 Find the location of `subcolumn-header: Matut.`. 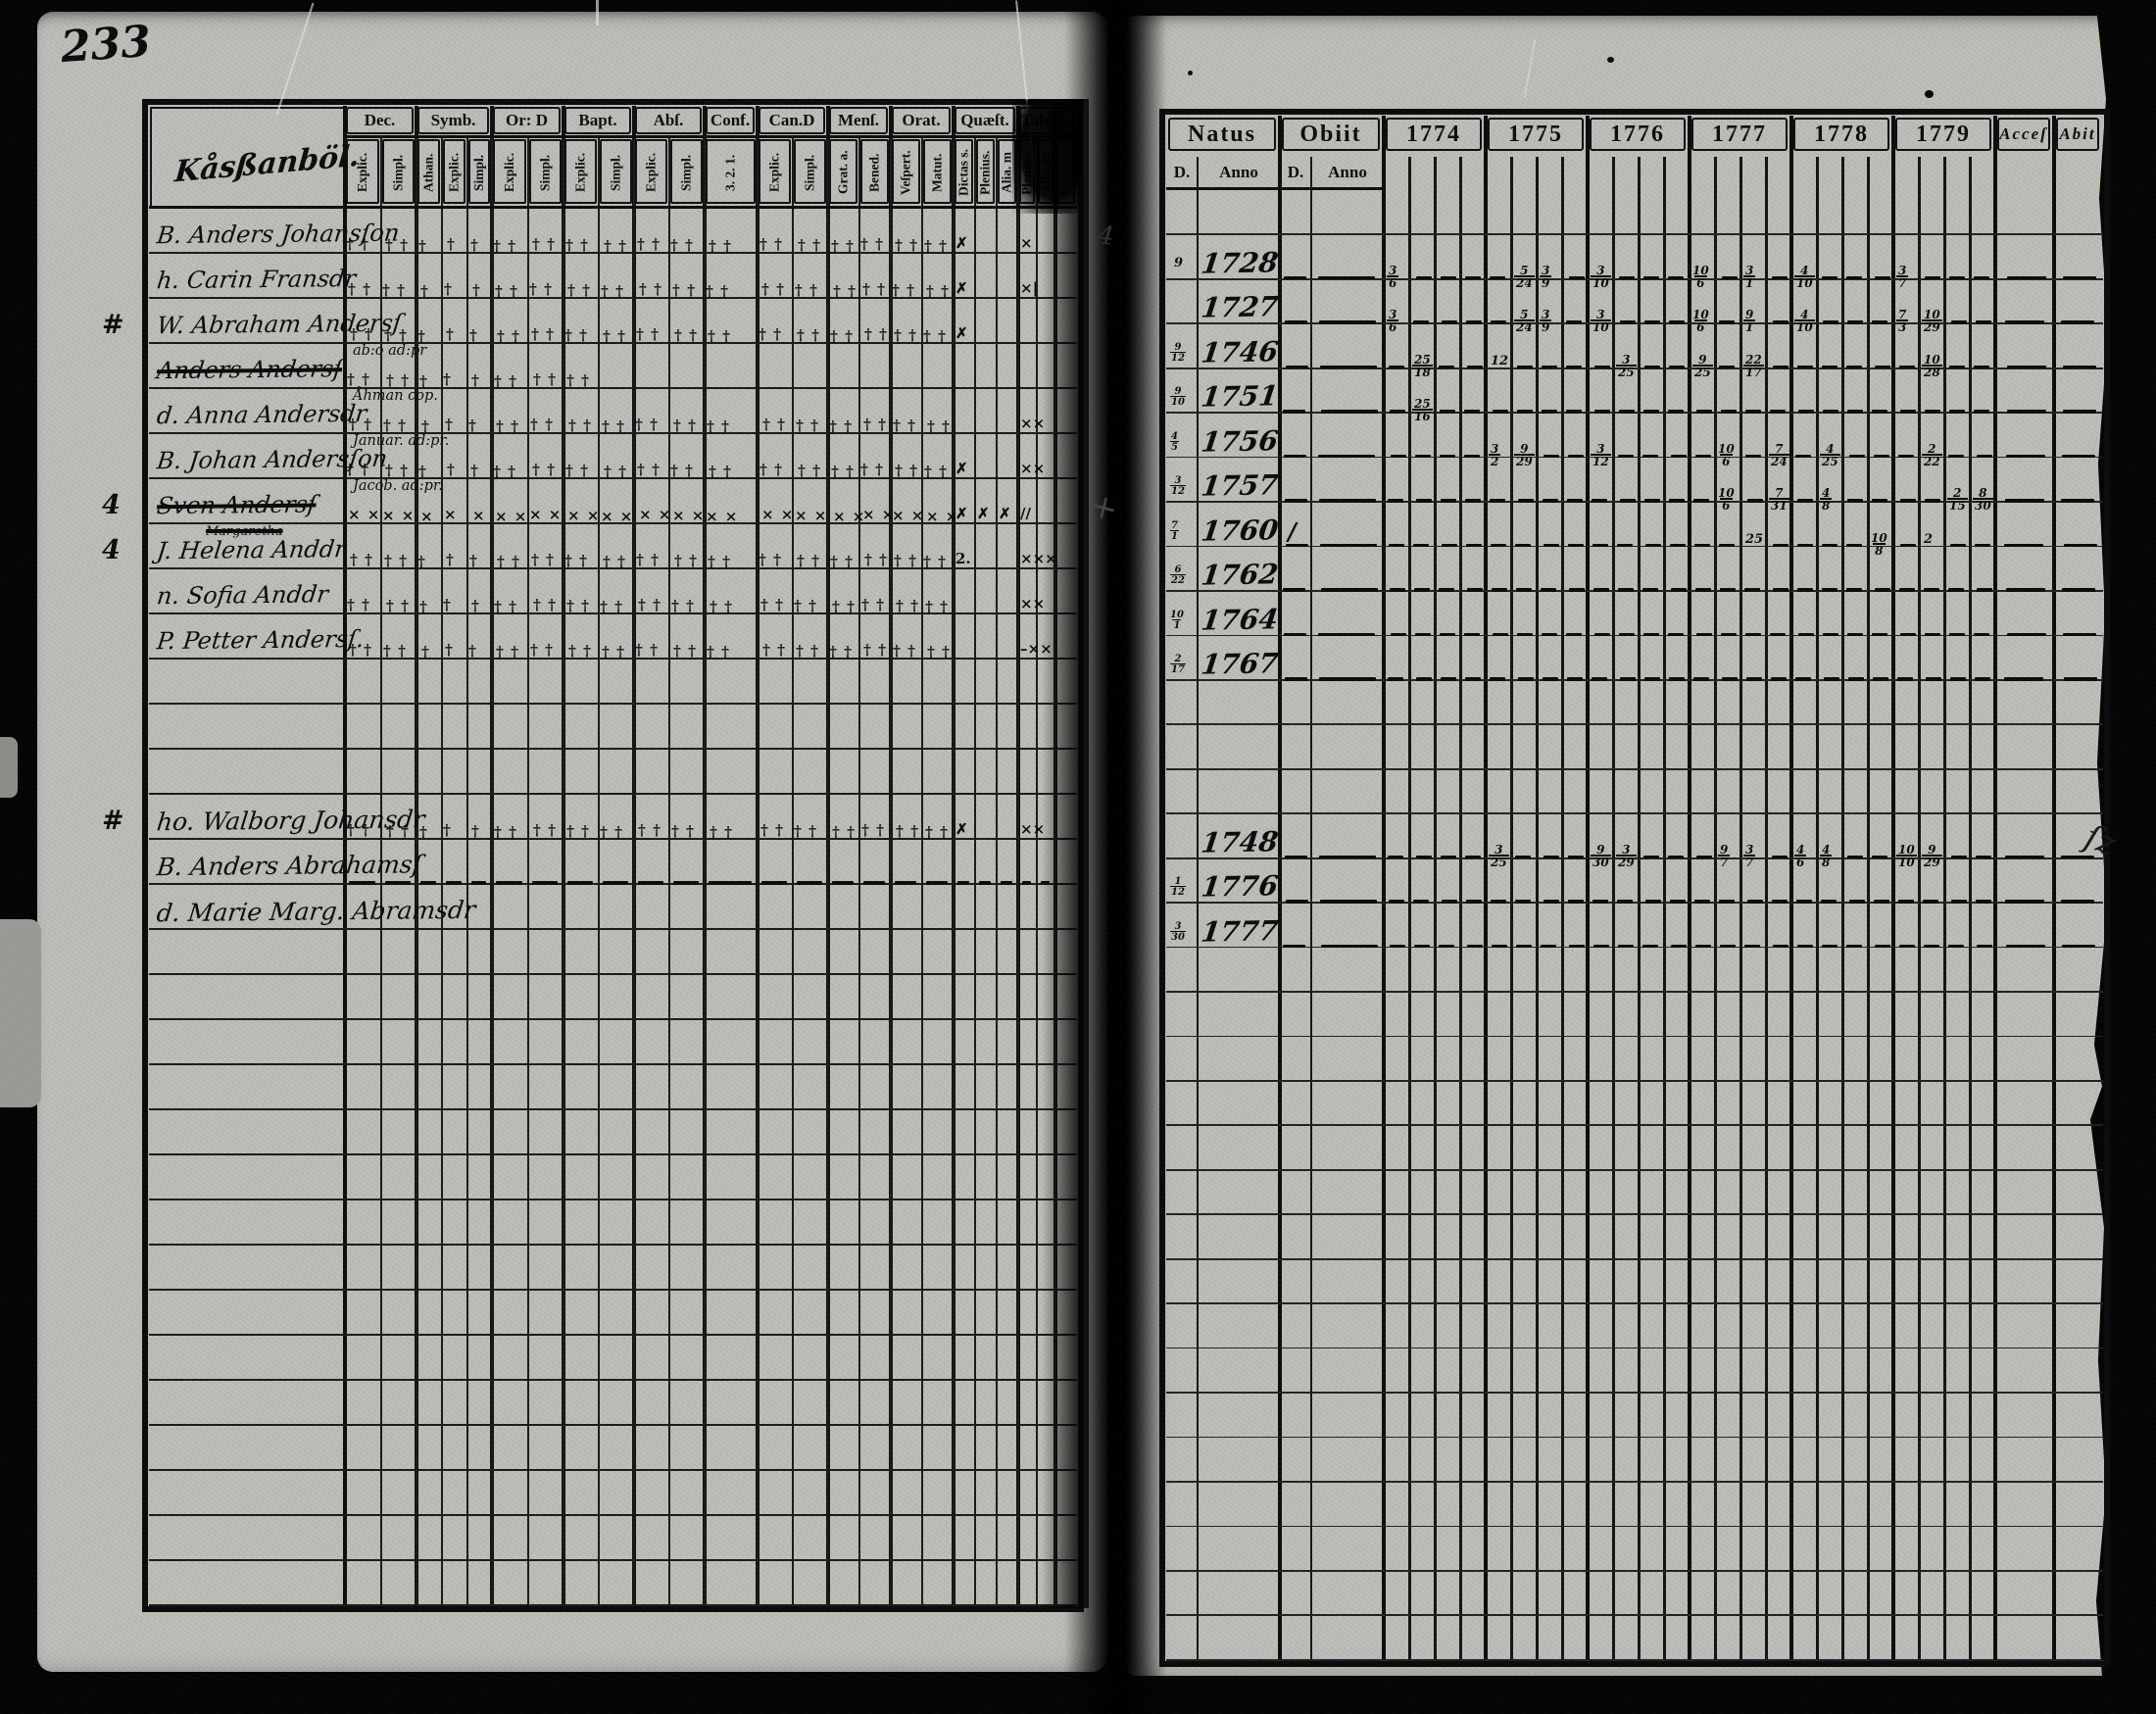

subcolumn-header: Matut. is located at coordinates (937, 171).